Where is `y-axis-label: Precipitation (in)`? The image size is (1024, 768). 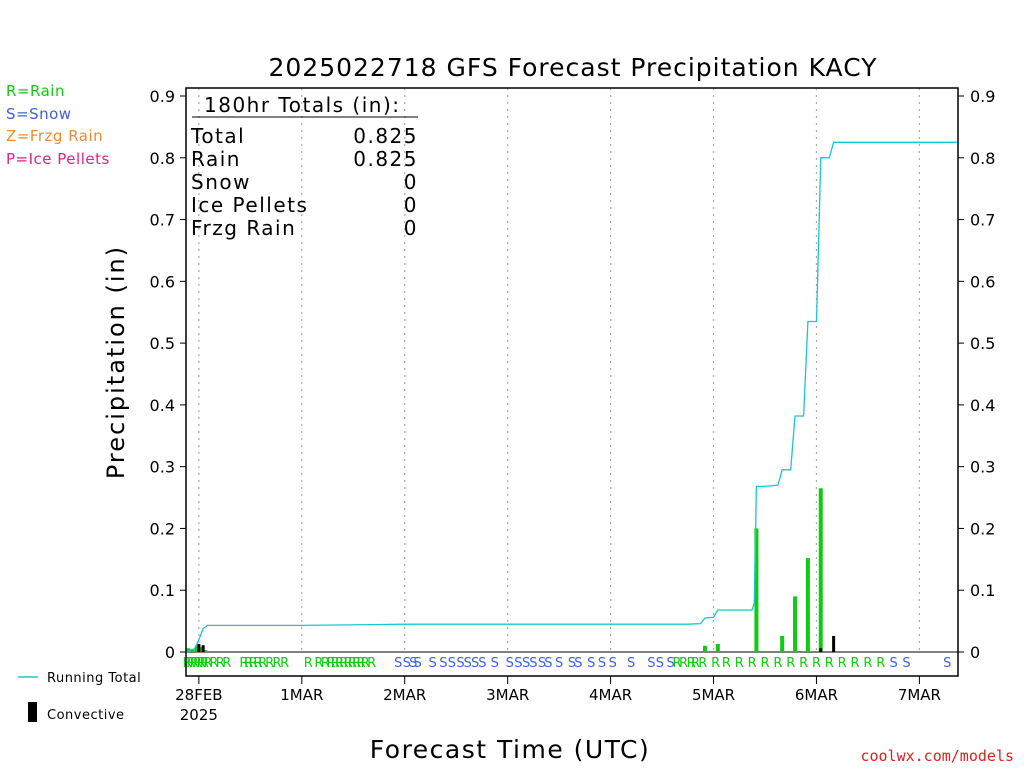 y-axis-label: Precipitation (in) is located at coordinates (116, 362).